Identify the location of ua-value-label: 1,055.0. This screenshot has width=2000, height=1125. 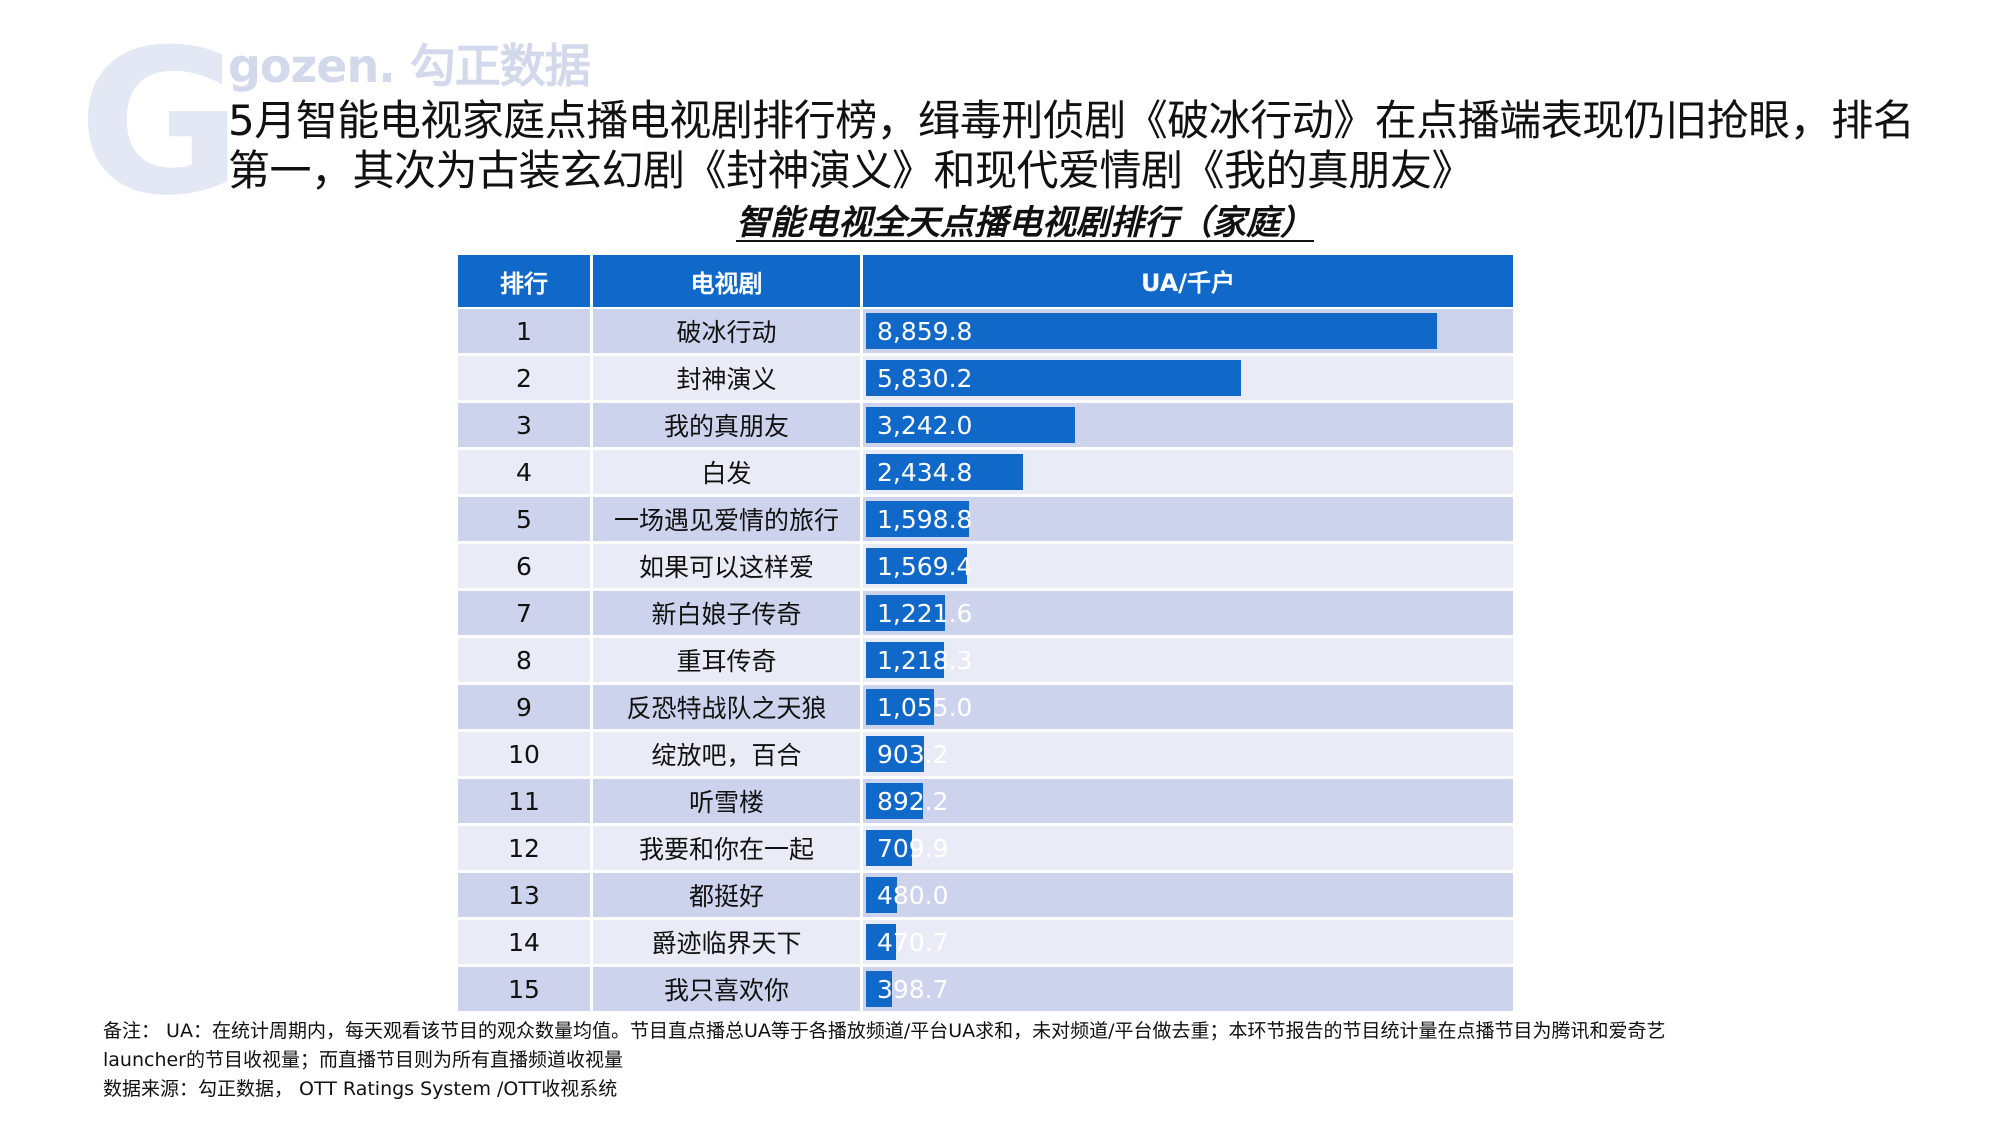
(925, 707).